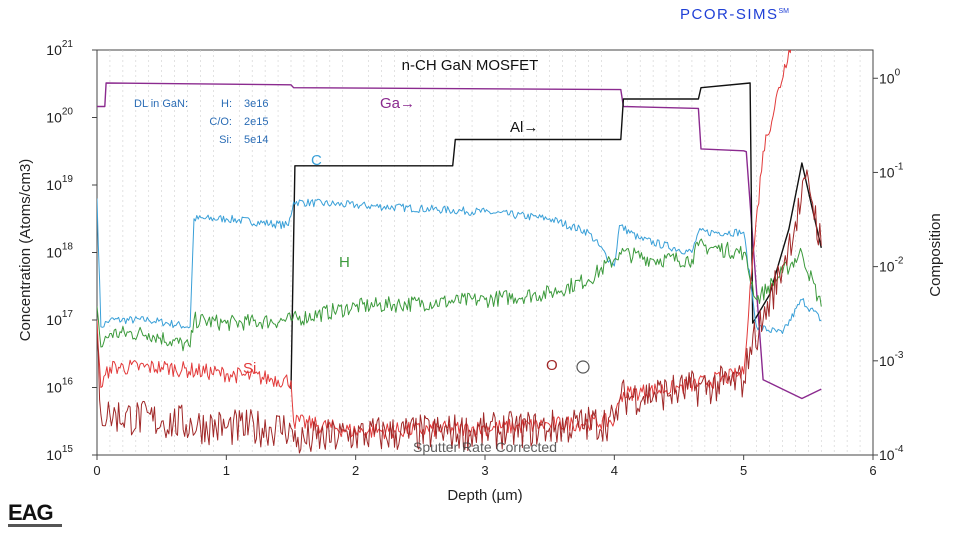 Image resolution: width=960 pixels, height=544 pixels. What do you see at coordinates (59, 386) in the screenshot?
I see `y-tick-label: 10¹⁶` at bounding box center [59, 386].